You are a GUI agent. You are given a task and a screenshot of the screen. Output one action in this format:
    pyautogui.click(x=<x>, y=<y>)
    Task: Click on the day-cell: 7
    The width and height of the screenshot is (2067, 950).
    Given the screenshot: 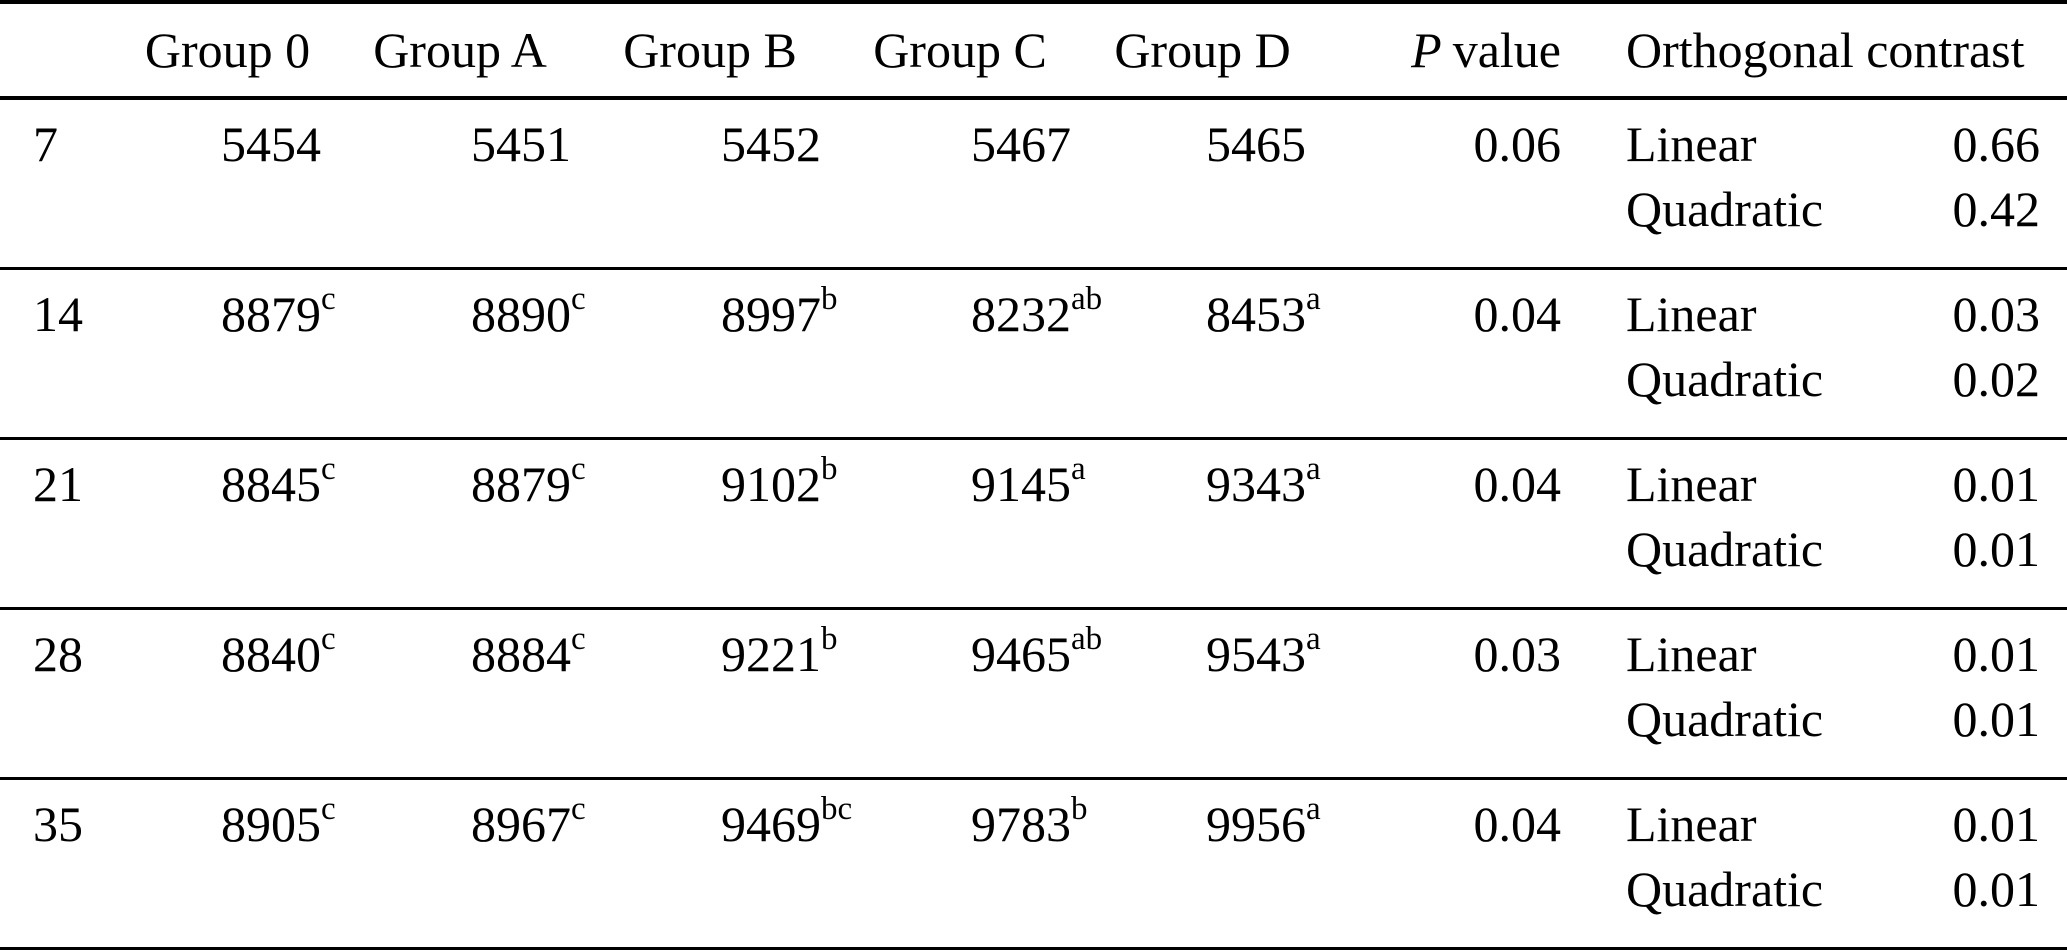 What is the action you would take?
    pyautogui.click(x=45, y=144)
    